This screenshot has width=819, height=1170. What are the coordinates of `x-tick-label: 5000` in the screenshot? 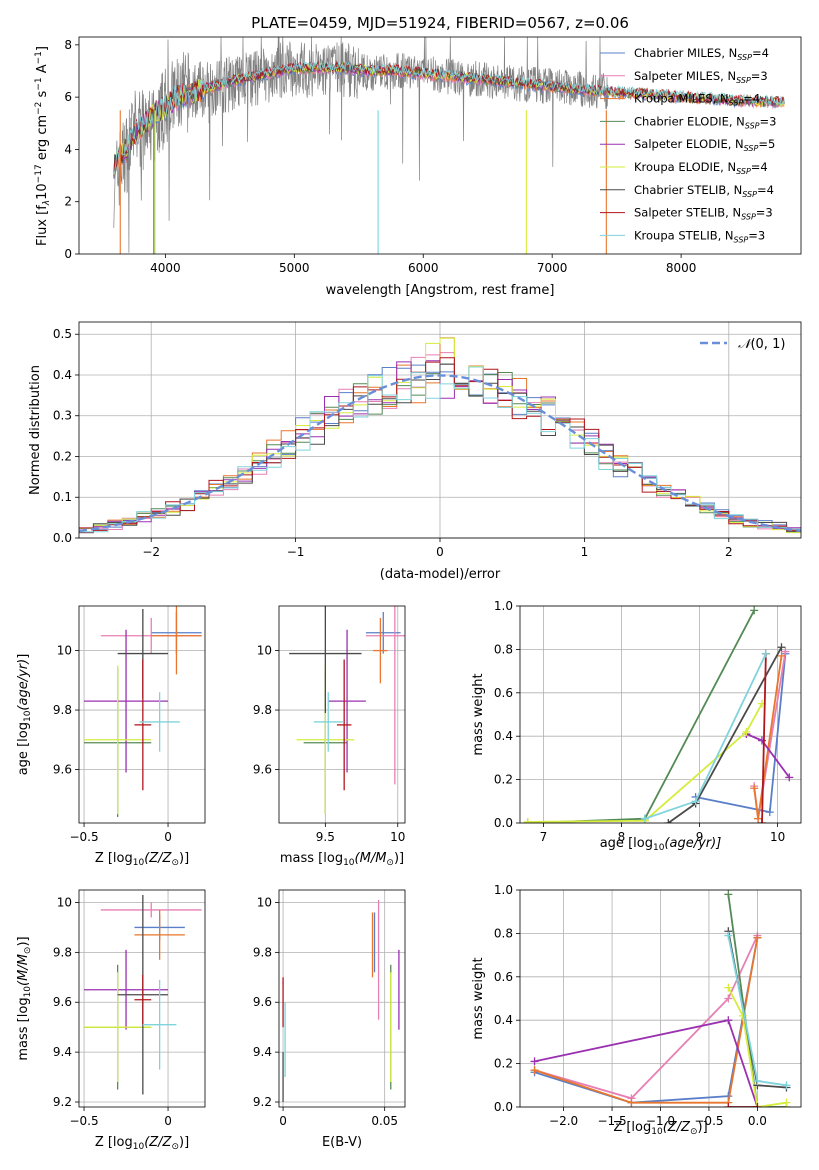 It's located at (294, 268).